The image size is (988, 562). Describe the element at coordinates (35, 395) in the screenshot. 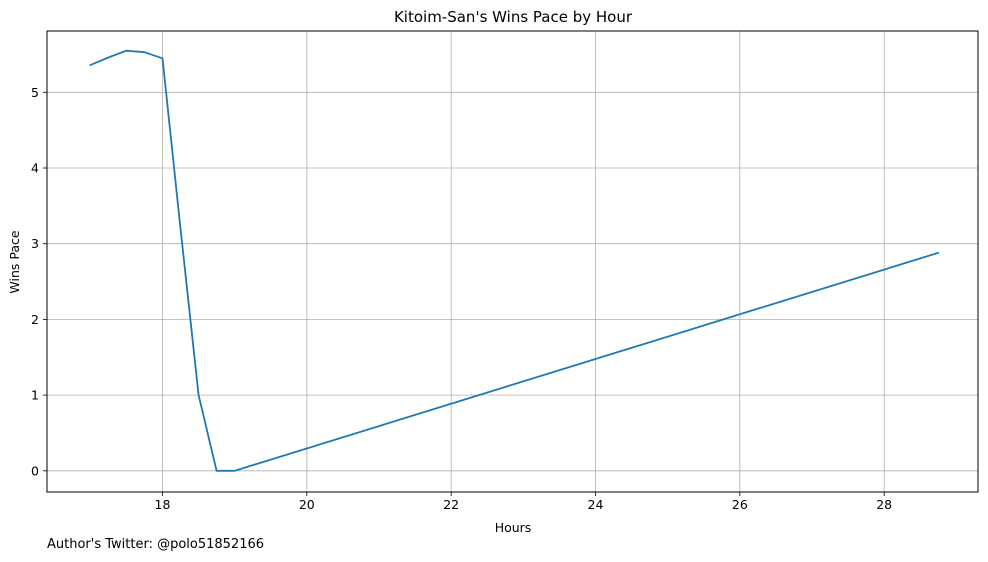

I see `y-tick-label: 1` at that location.